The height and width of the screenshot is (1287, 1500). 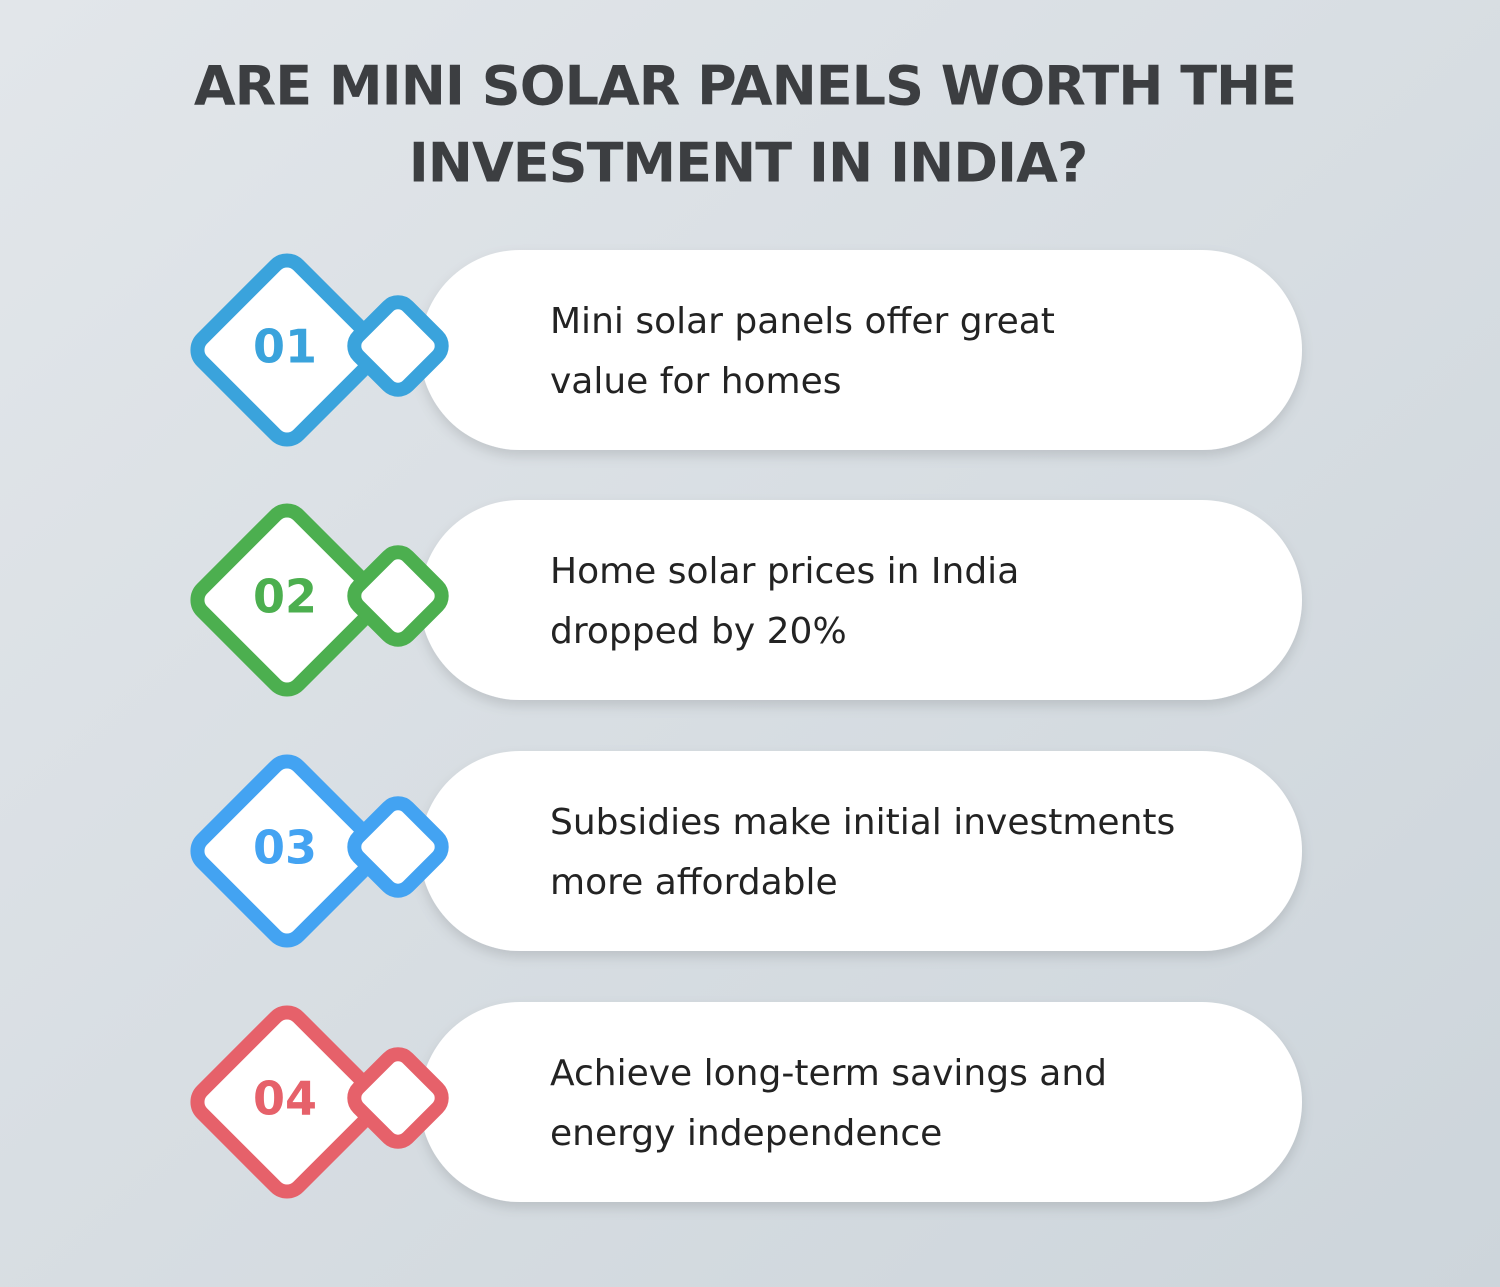 I want to click on item-number: 02, so click(x=285, y=597).